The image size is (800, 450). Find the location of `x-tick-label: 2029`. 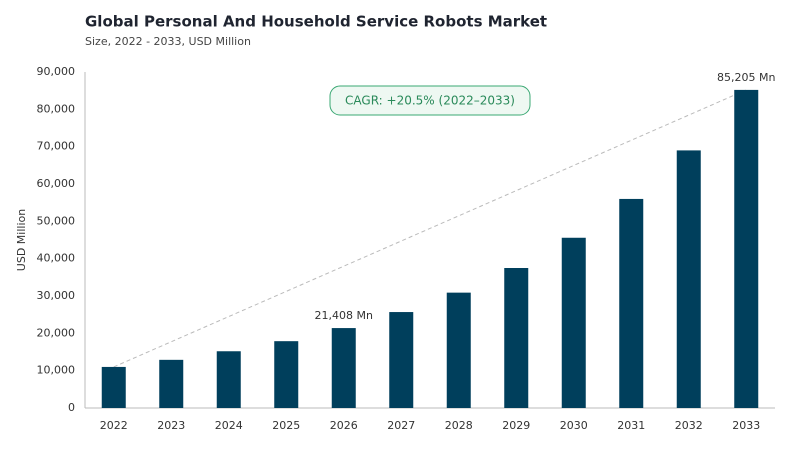

x-tick-label: 2029 is located at coordinates (516, 425).